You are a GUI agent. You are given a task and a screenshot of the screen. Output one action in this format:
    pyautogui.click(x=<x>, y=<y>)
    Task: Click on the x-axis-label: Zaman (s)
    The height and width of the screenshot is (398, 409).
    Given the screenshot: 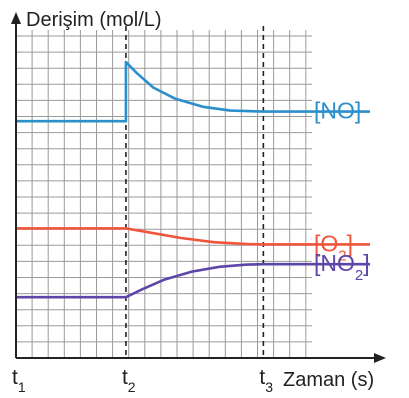 What is the action you would take?
    pyautogui.click(x=328, y=380)
    